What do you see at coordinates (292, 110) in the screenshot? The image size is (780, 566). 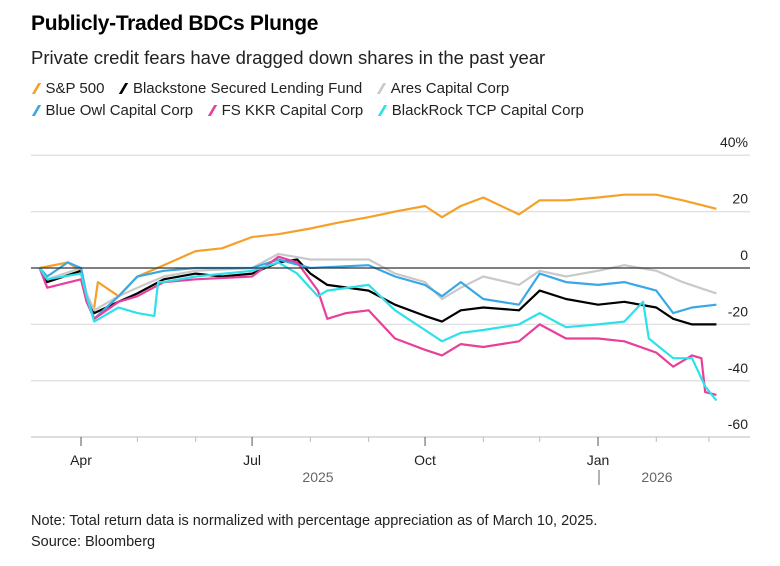 I see `legend-label: FS KKR Capital Corp` at bounding box center [292, 110].